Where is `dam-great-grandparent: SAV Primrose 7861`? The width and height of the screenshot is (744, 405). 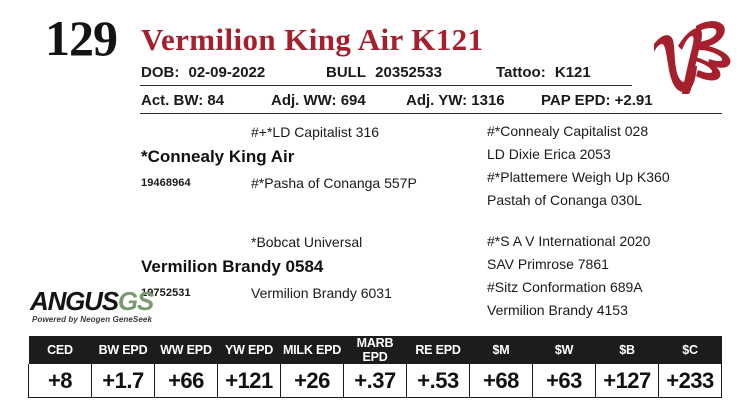
dam-great-grandparent: SAV Primrose 7861 is located at coordinates (548, 264).